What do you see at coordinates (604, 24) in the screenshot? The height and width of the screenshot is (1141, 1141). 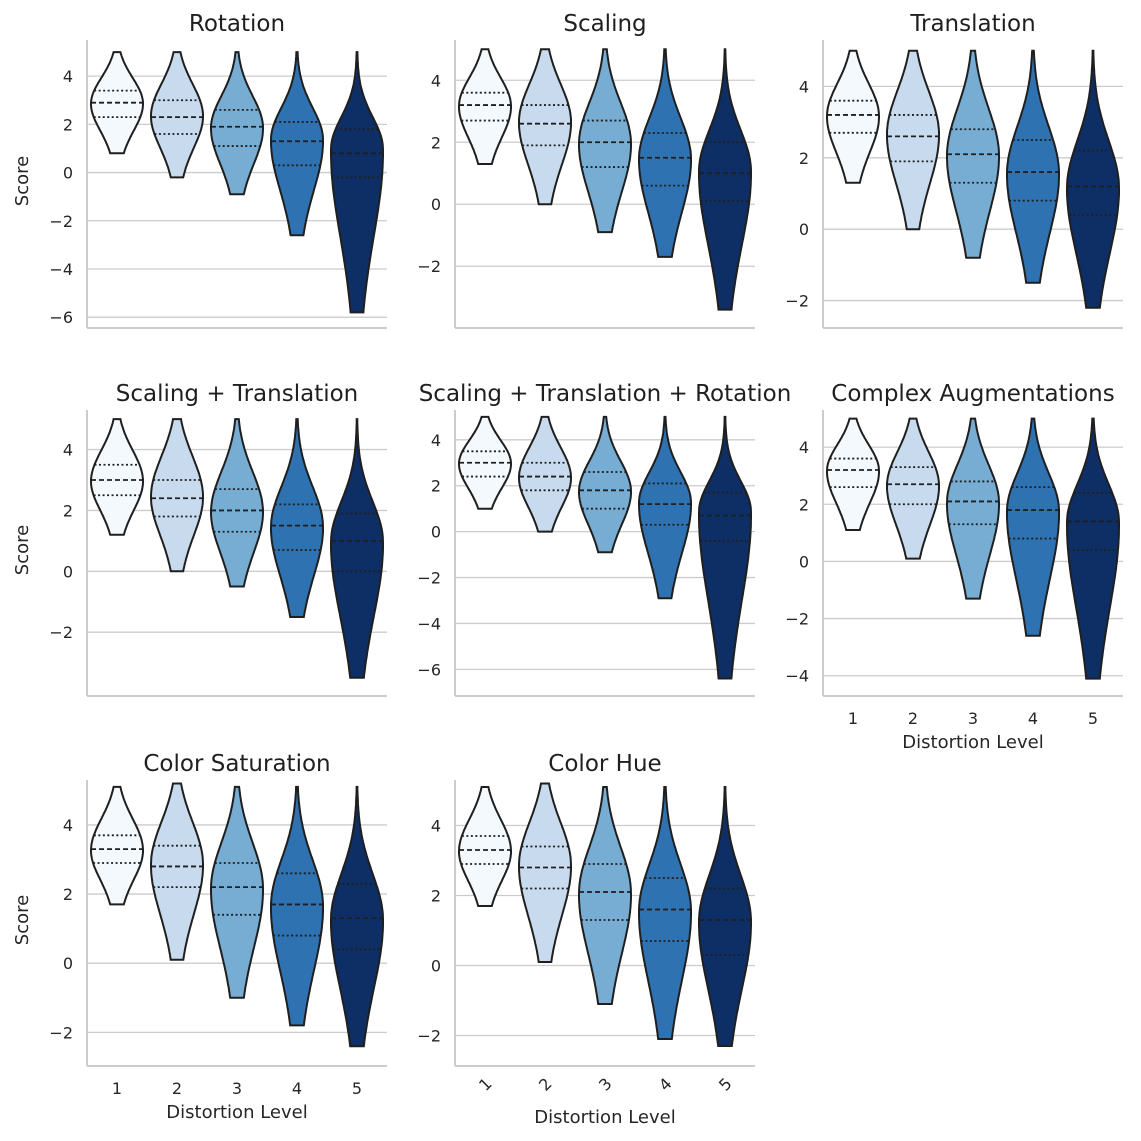 I see `panel-title: Scaling` at bounding box center [604, 24].